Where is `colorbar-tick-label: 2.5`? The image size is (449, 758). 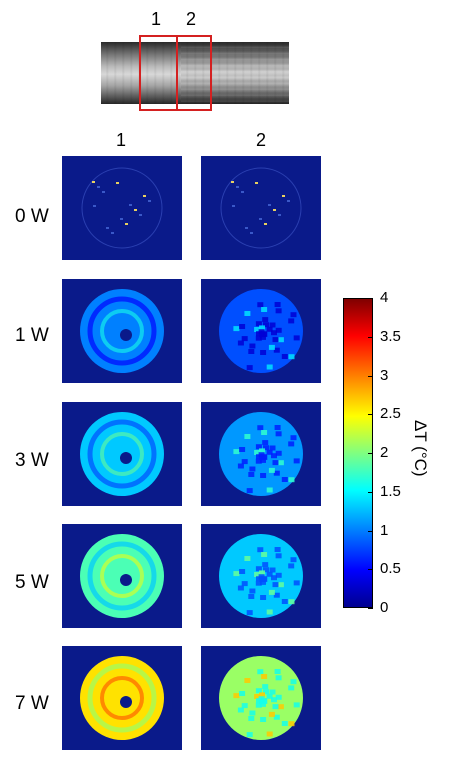 colorbar-tick-label: 2.5 is located at coordinates (390, 414).